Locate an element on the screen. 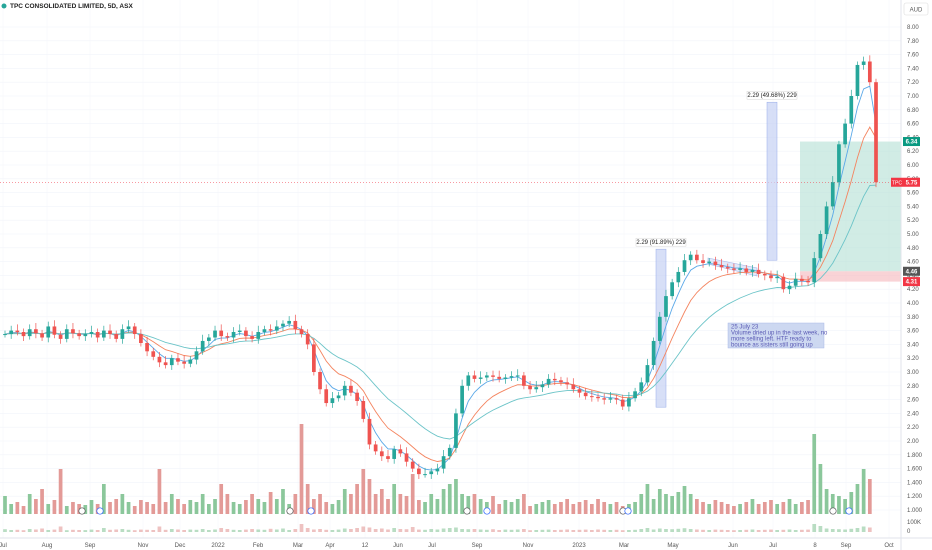  x-tick-label: Mar is located at coordinates (624, 546).